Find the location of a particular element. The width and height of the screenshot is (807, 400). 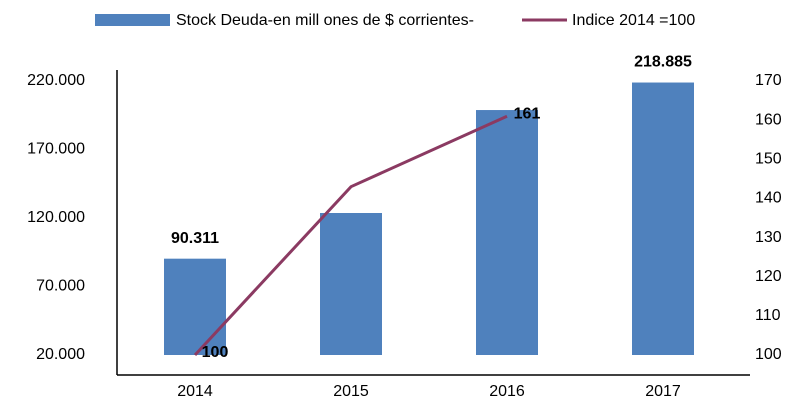

y2-tick-label: 130 is located at coordinates (768, 237).